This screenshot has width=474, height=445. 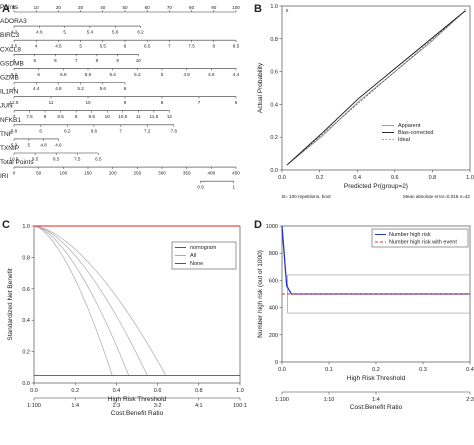 What do you see at coordinates (169, 46) in the screenshot?
I see `nomogram-tick-label: 7` at bounding box center [169, 46].